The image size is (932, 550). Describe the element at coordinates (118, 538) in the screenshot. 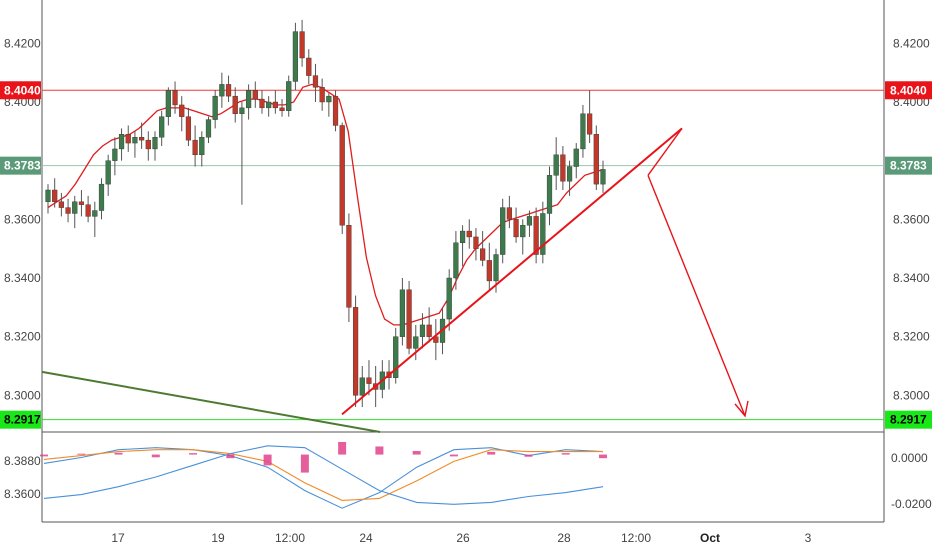

I see `time-tick-label: 17` at that location.